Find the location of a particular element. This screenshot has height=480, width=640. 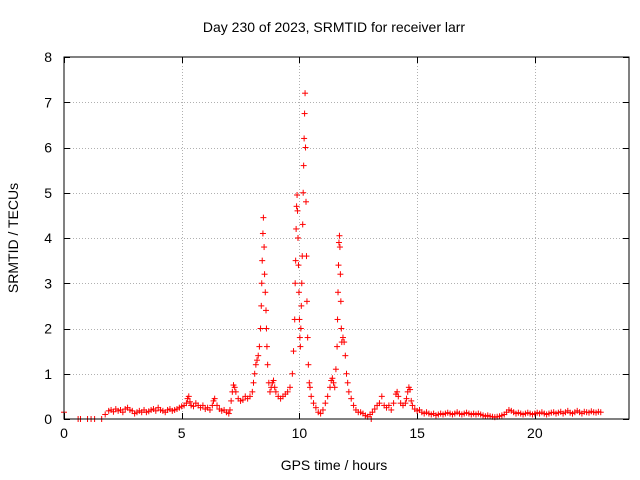

x-axis-label: GPS time / hours is located at coordinates (334, 465).